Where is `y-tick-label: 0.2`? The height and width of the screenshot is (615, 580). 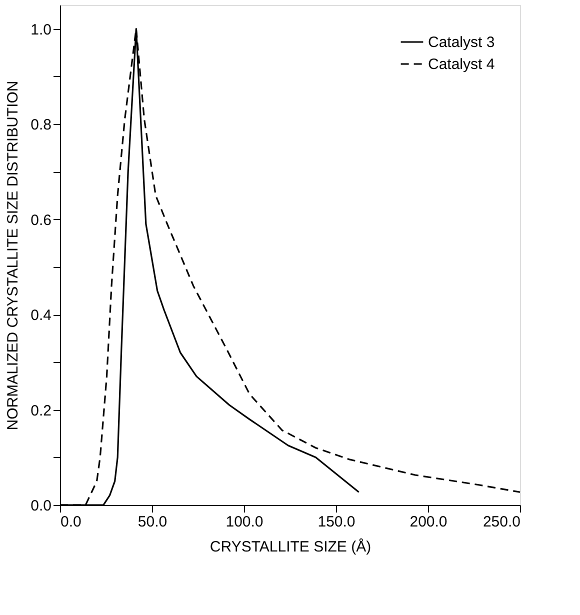 y-tick-label: 0.2 is located at coordinates (41, 411).